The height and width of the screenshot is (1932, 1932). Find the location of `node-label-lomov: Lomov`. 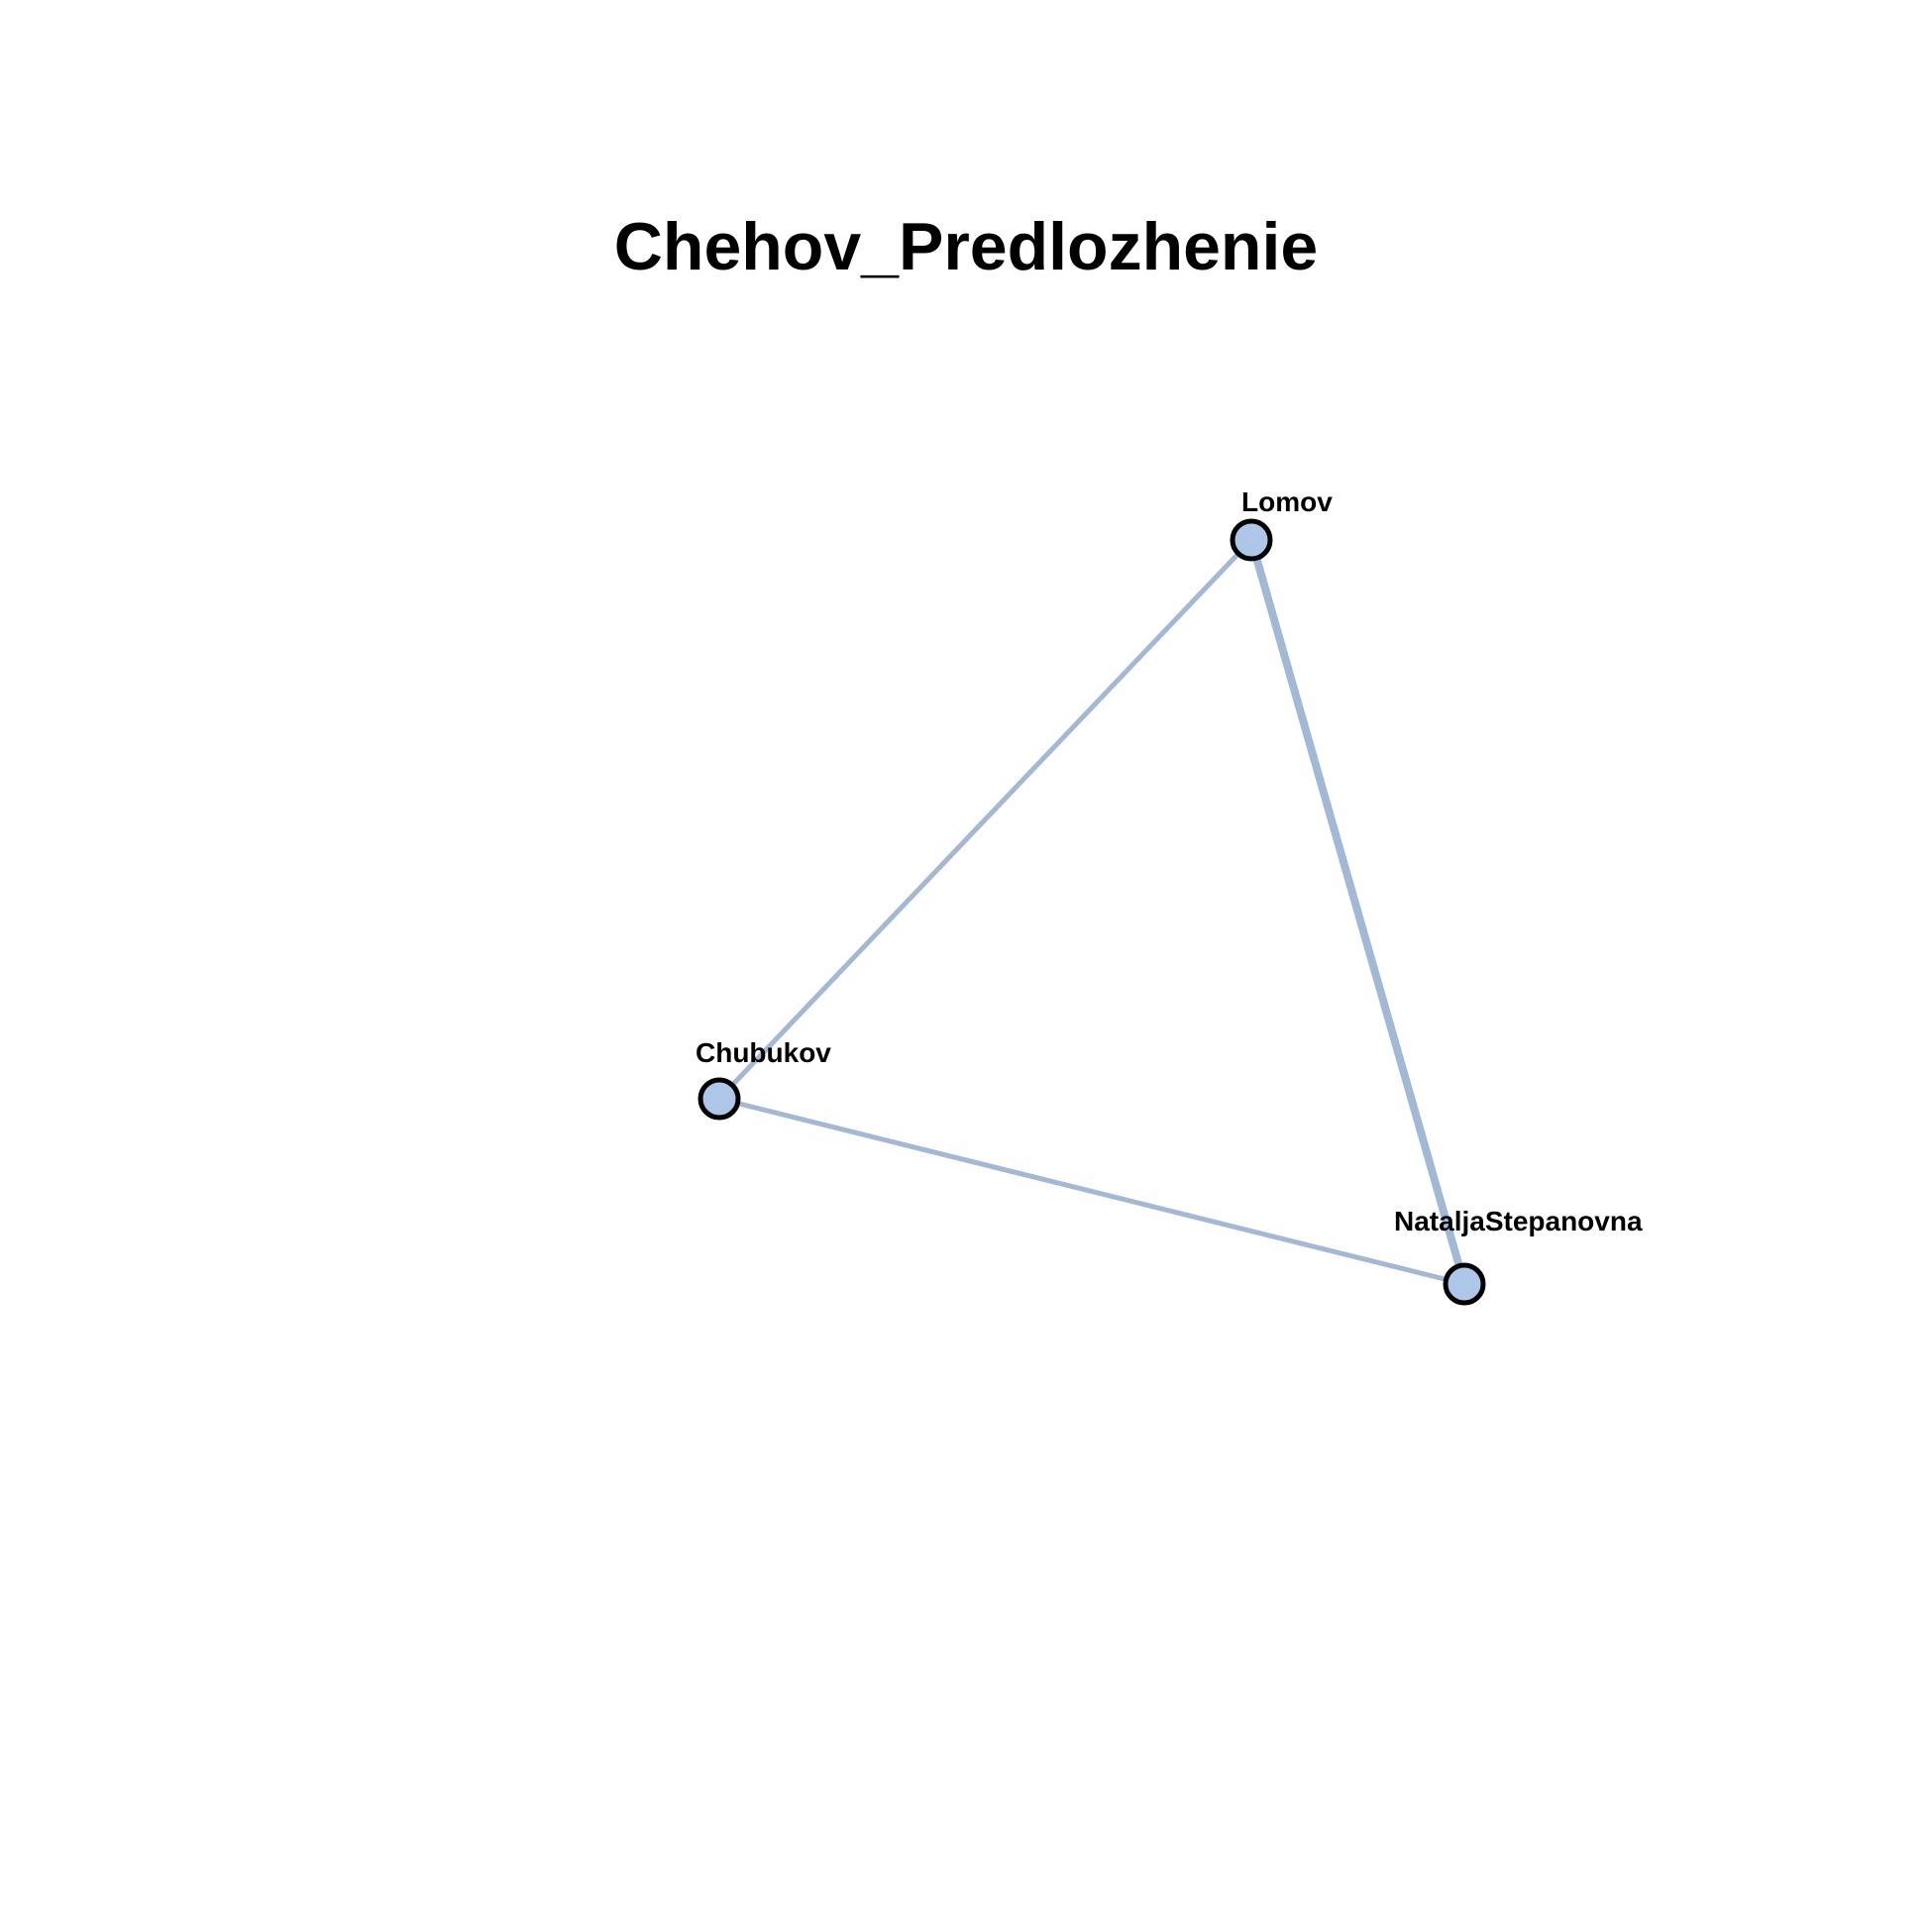

node-label-lomov: Lomov is located at coordinates (1287, 502).